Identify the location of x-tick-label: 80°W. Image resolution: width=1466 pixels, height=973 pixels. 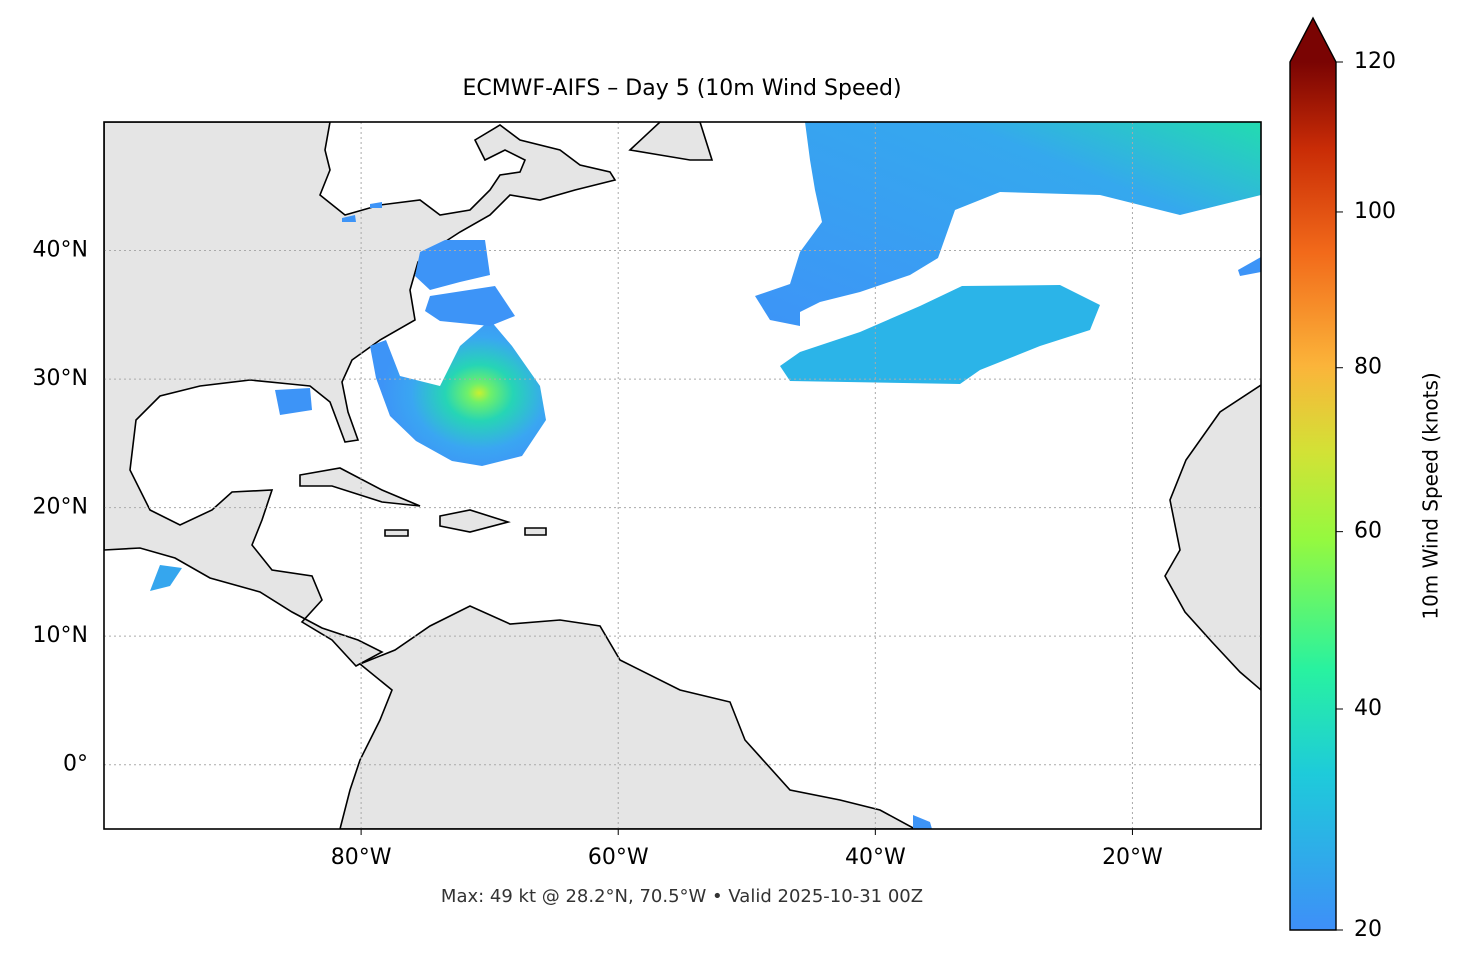
(361, 857).